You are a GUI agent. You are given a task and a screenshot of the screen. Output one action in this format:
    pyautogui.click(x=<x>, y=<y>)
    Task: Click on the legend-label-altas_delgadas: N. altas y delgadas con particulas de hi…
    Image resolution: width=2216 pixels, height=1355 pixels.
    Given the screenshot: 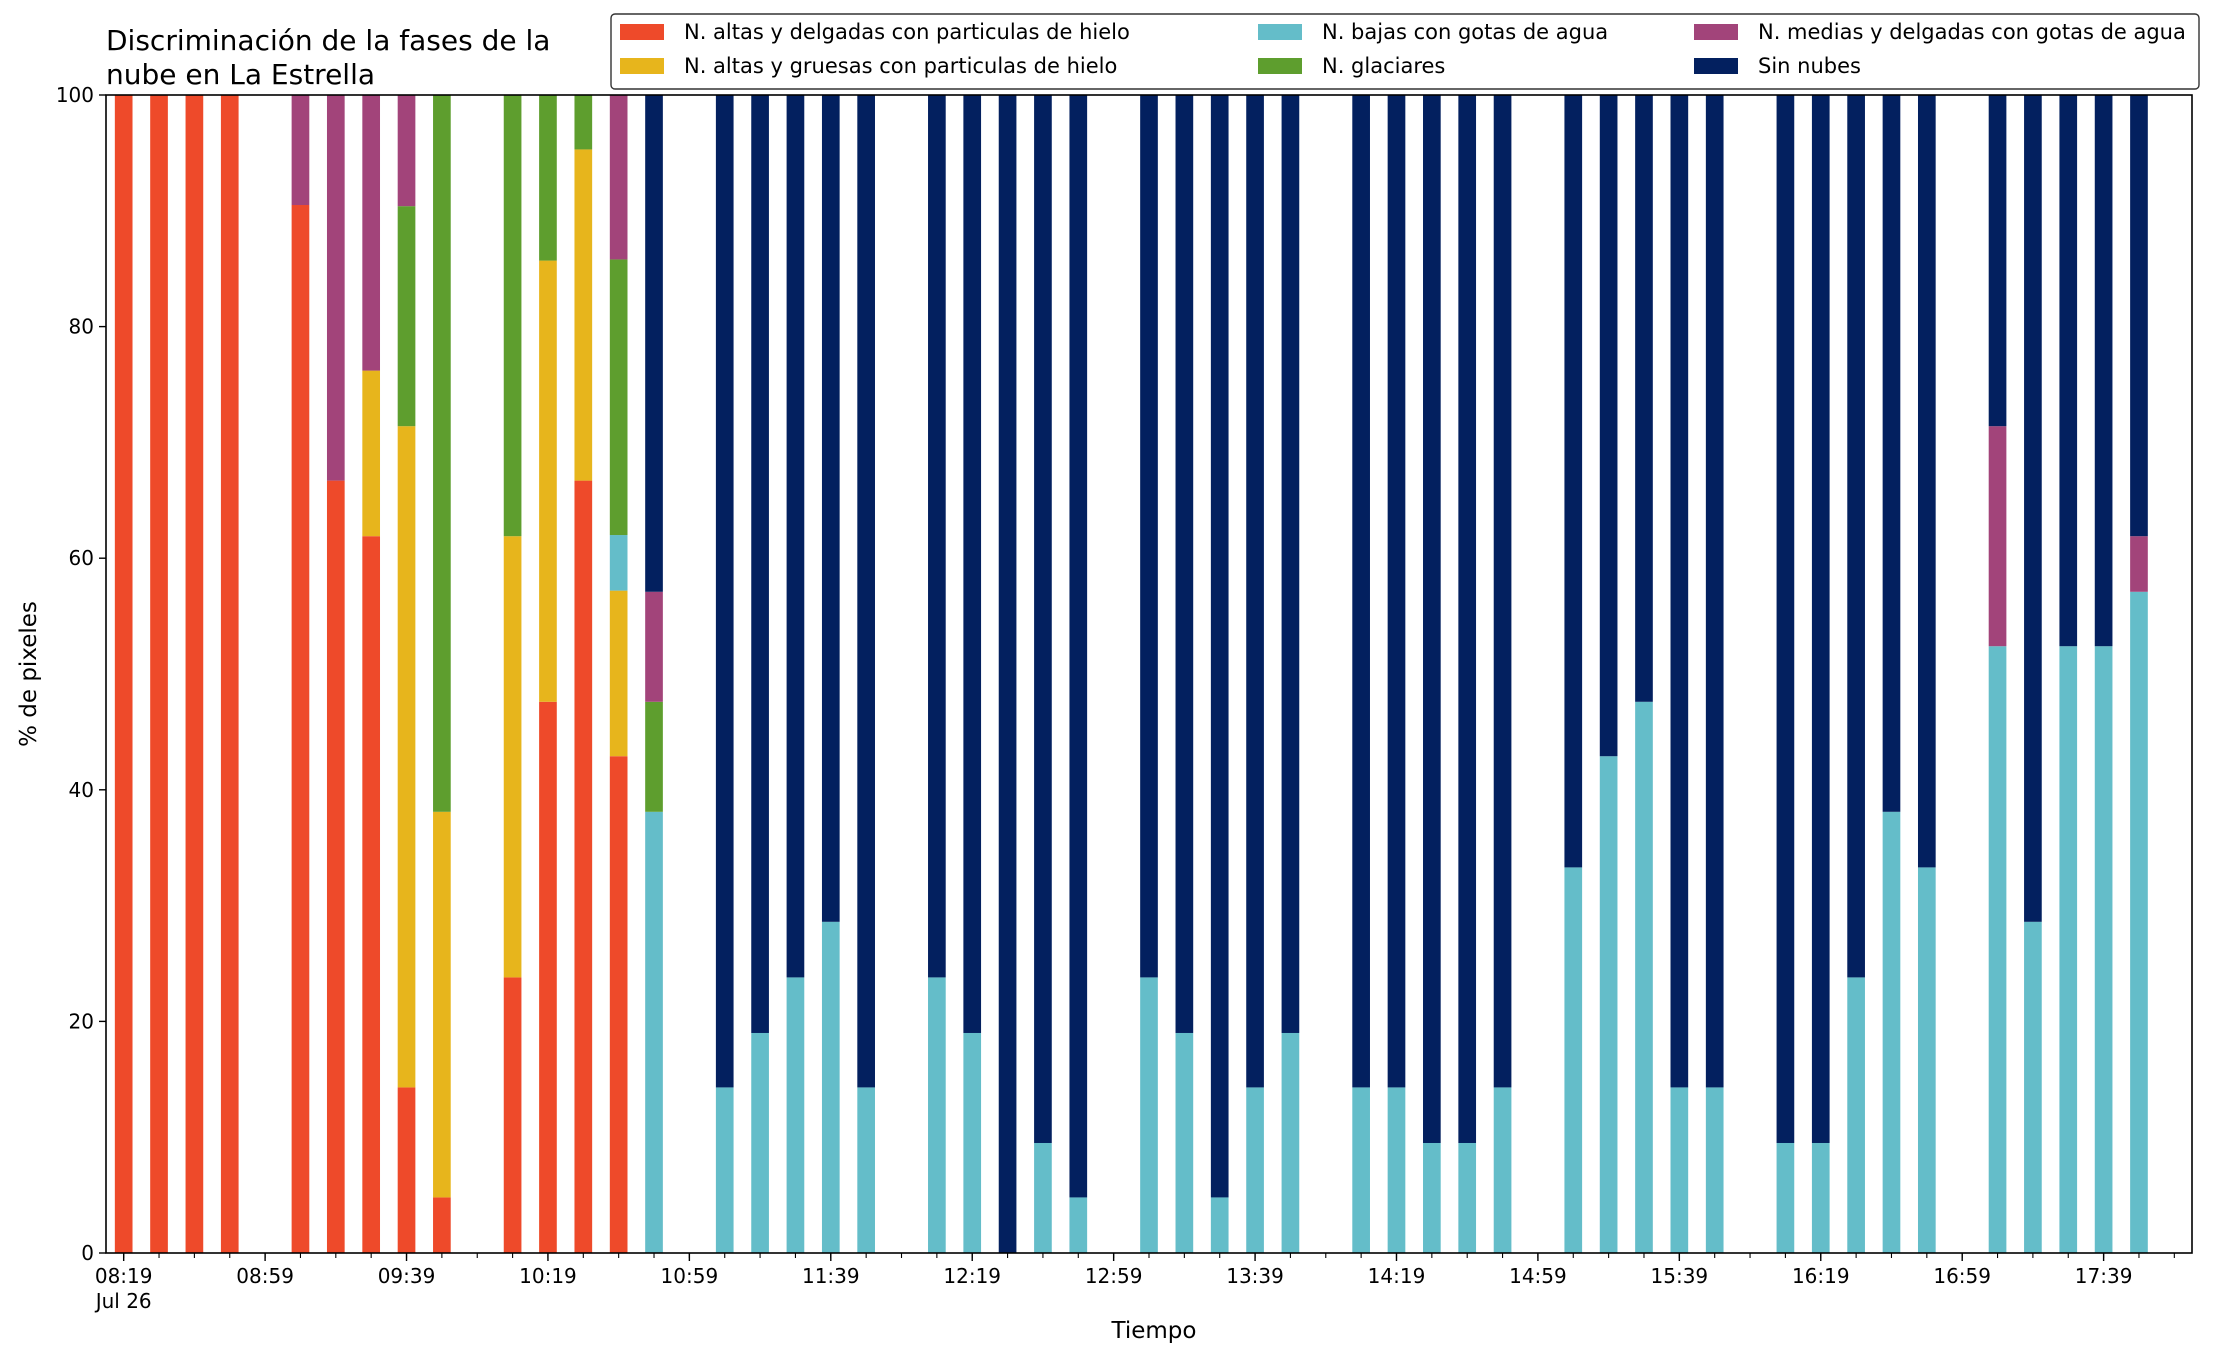 What is the action you would take?
    pyautogui.click(x=907, y=32)
    